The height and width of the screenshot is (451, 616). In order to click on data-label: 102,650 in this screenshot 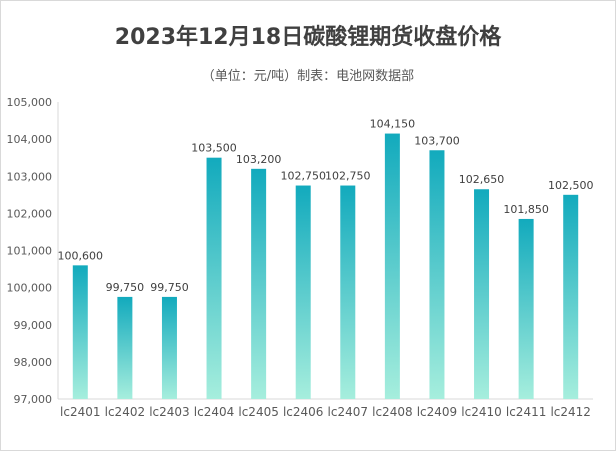, I will do `click(482, 179)`.